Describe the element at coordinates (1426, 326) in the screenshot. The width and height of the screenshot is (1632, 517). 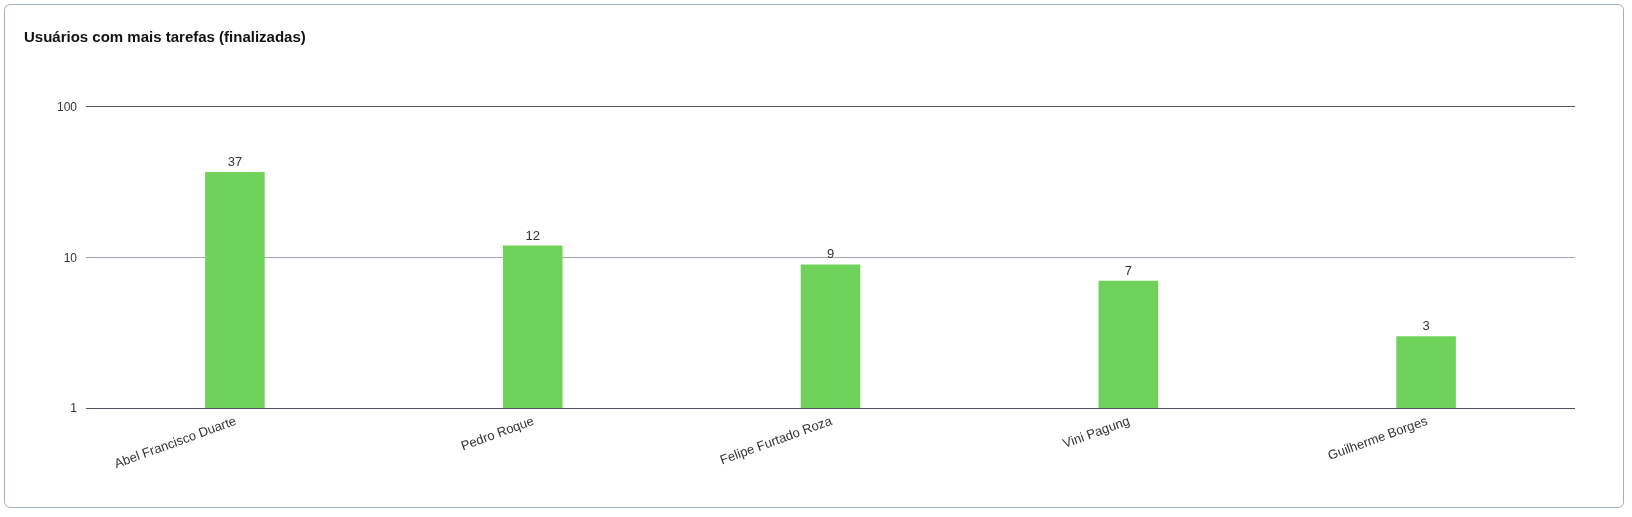
I see `data-label: 3` at that location.